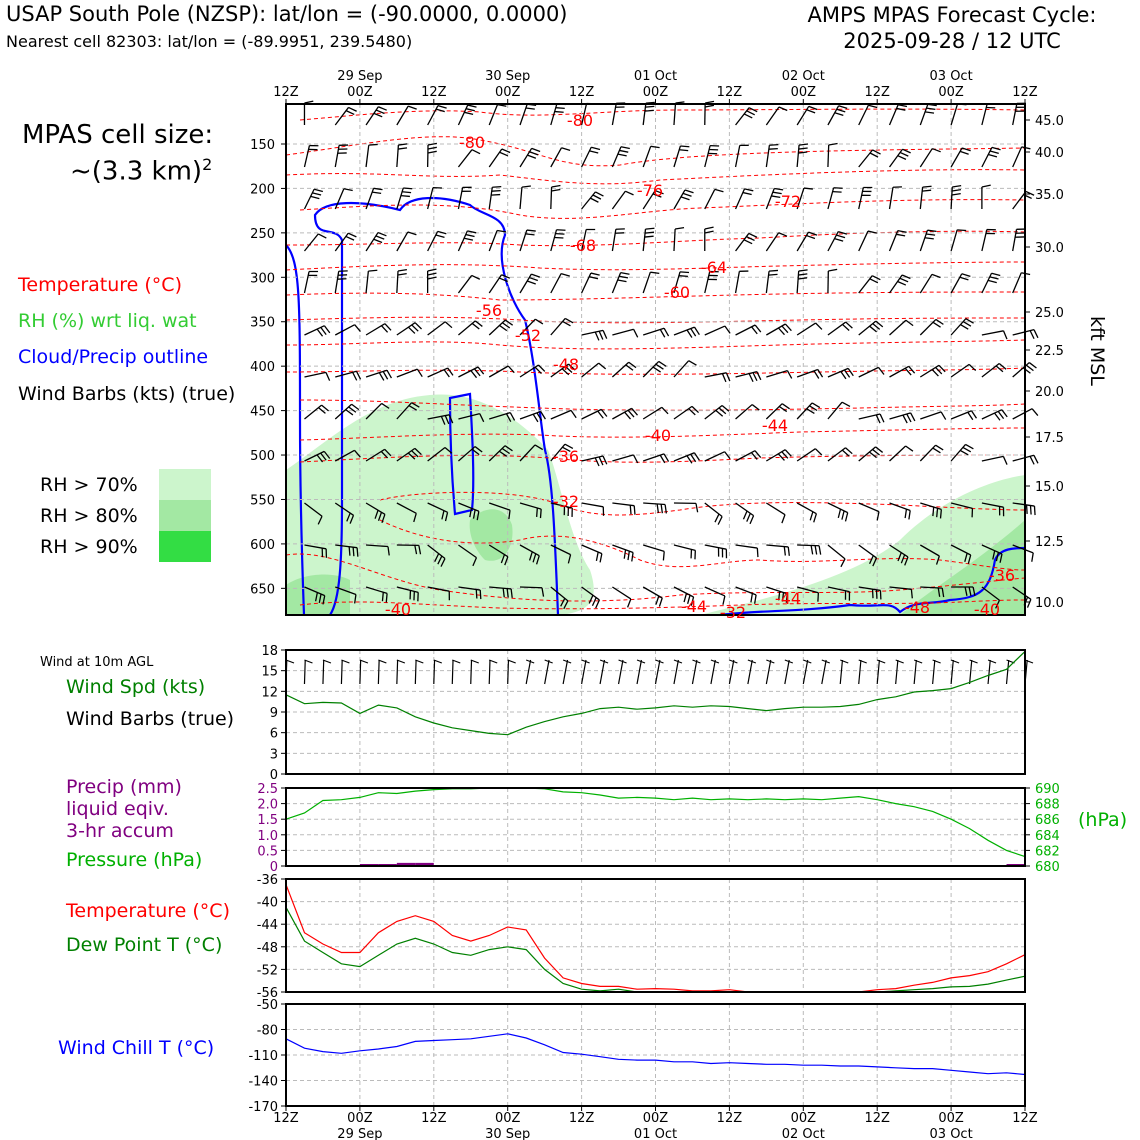 Image resolution: width=1140 pixels, height=1140 pixels. What do you see at coordinates (286, 1118) in the screenshot?
I see `time-tick-label-bottom: 12Z` at bounding box center [286, 1118].